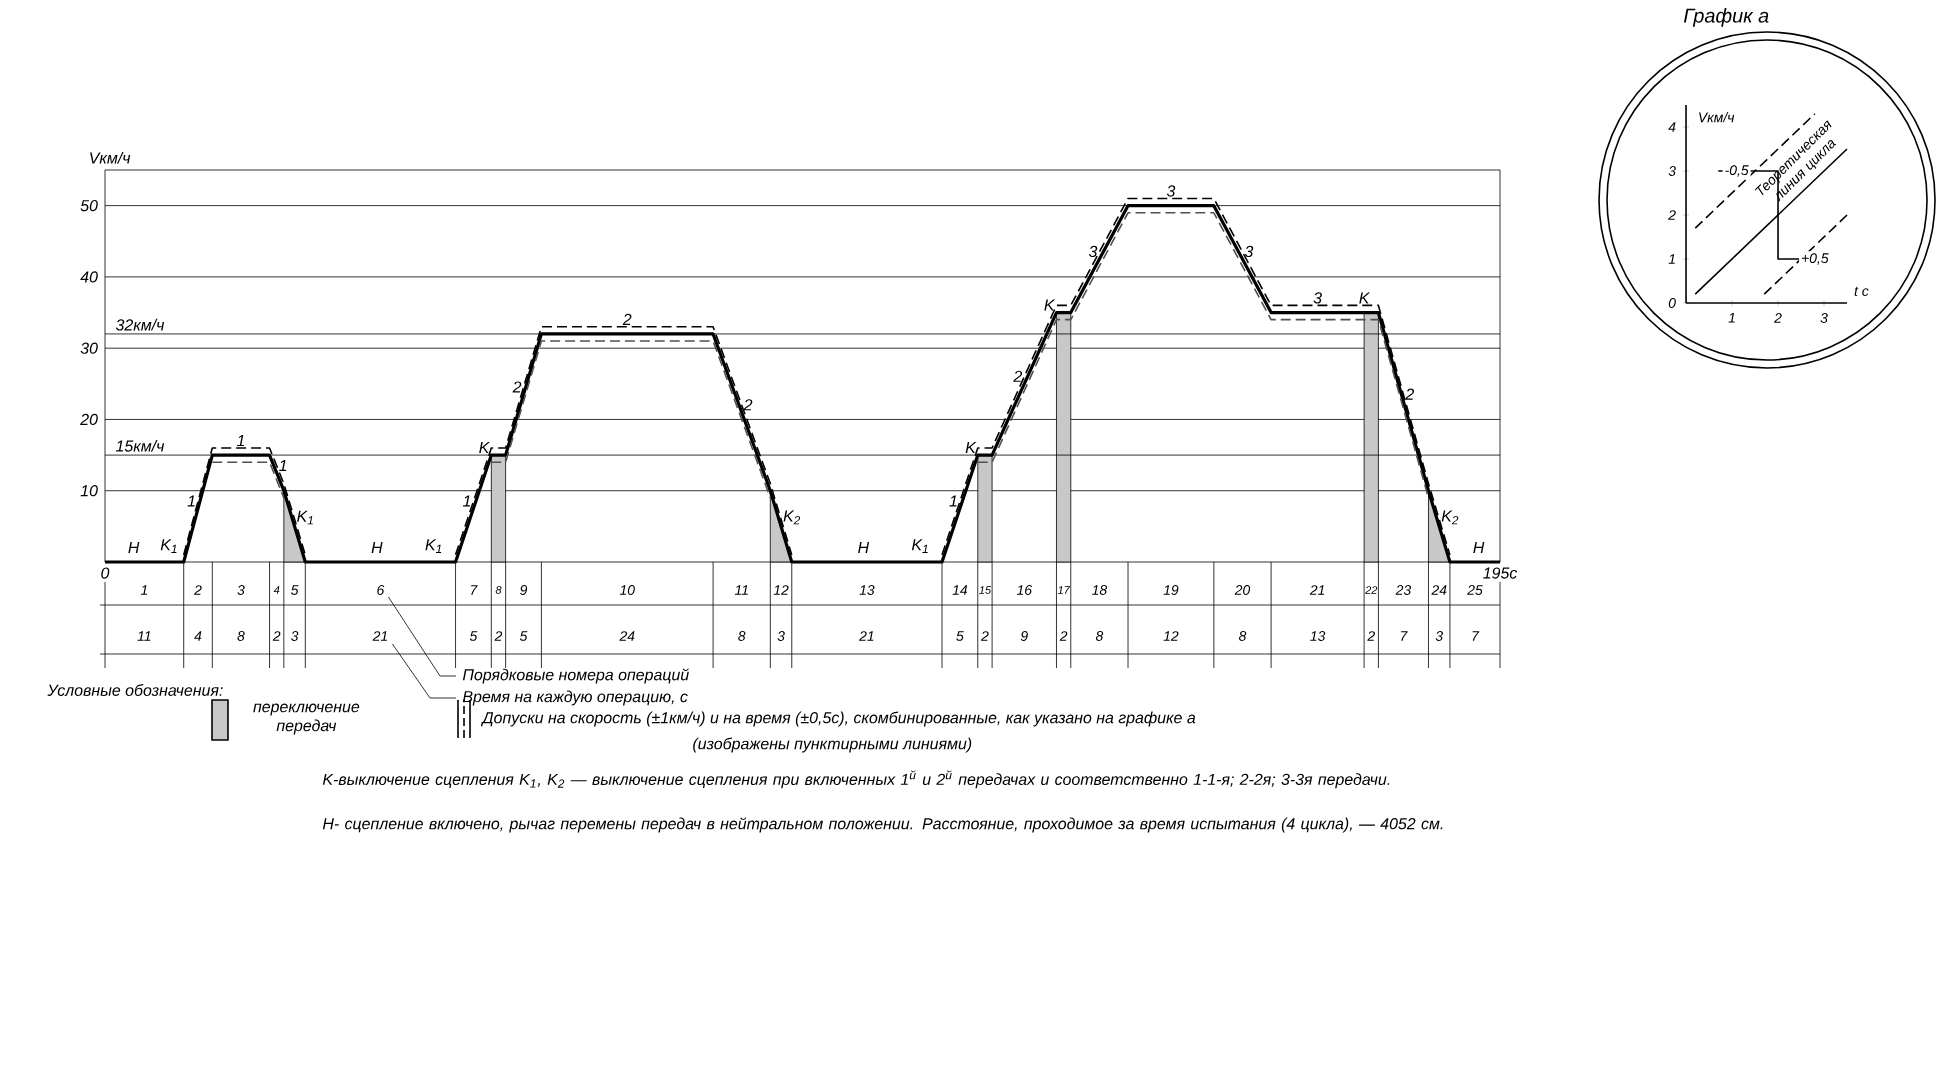 This screenshot has width=1949, height=1066. I want to click on category-label: 7, so click(474, 590).